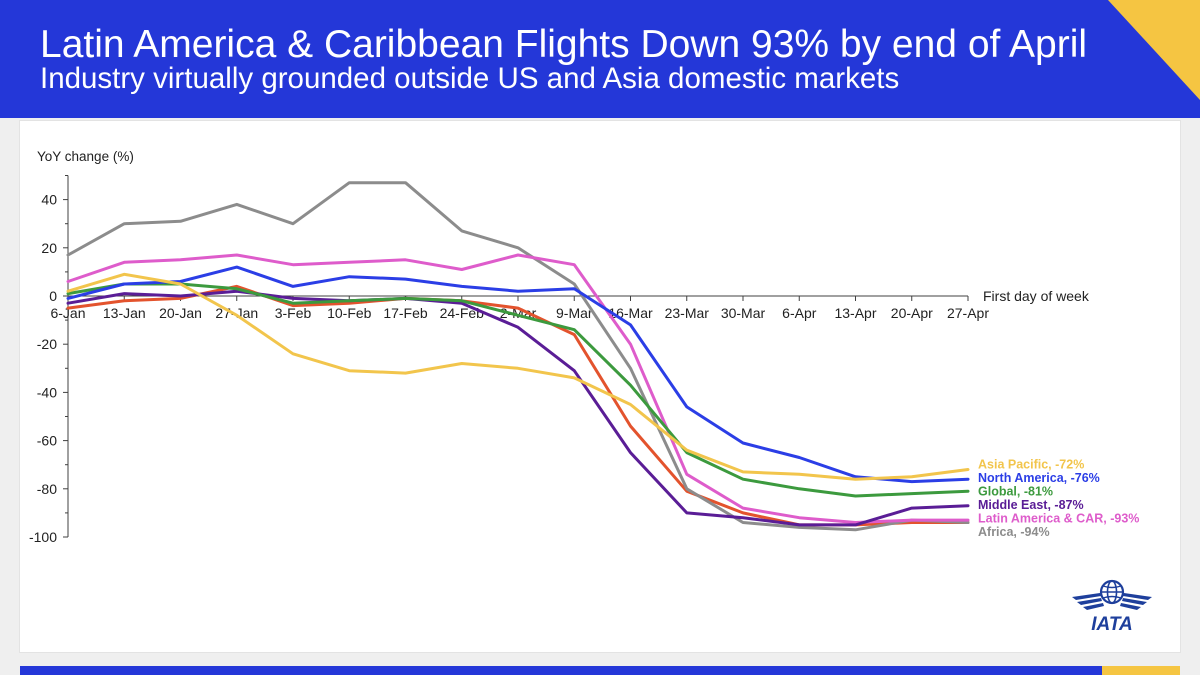 This screenshot has width=1200, height=675. What do you see at coordinates (574, 313) in the screenshot?
I see `x-tick-label: 9-Mar` at bounding box center [574, 313].